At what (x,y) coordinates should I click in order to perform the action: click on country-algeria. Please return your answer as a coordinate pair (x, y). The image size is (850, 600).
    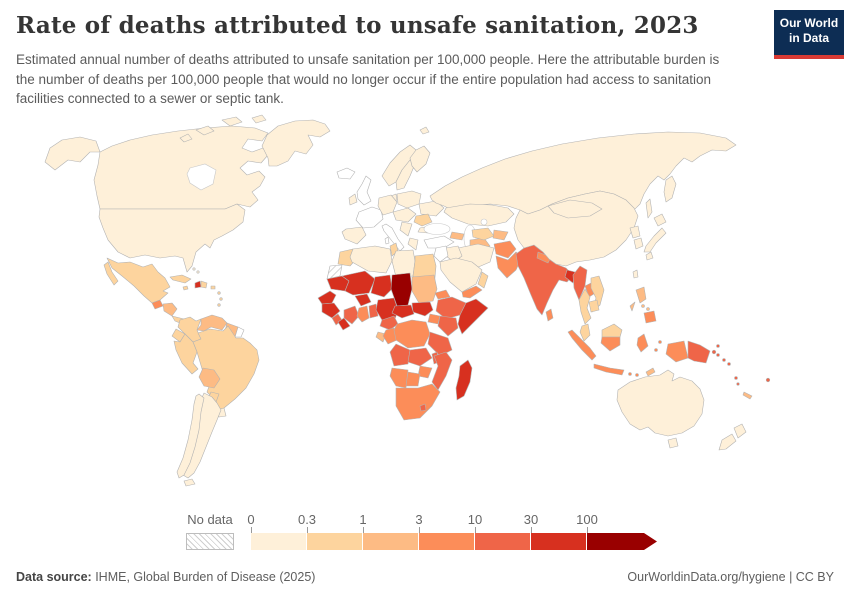
    Looking at the image, I should click on (371, 259).